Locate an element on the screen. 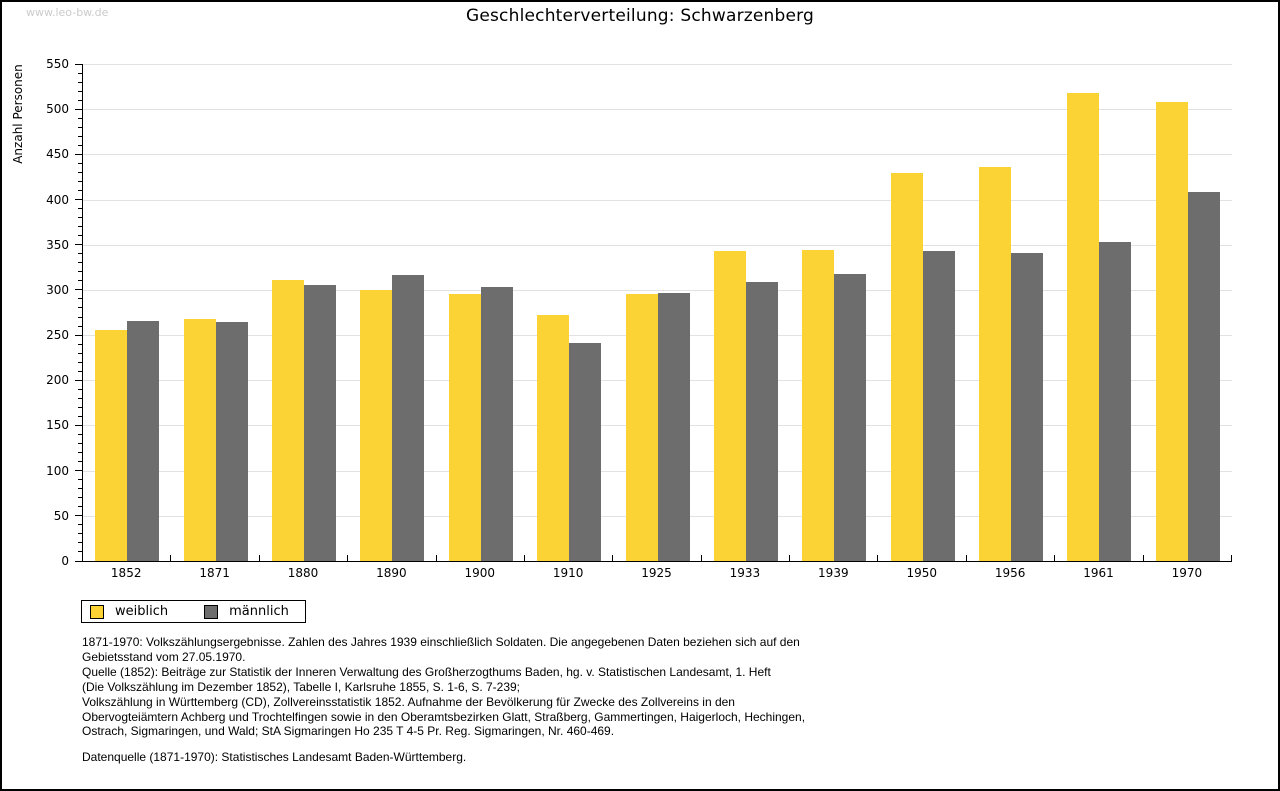 The width and height of the screenshot is (1280, 791). bar-männlich-1961 is located at coordinates (1115, 401).